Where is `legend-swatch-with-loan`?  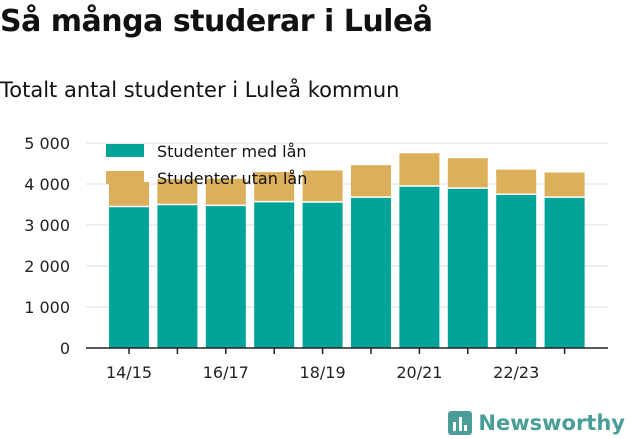 legend-swatch-with-loan is located at coordinates (125, 150).